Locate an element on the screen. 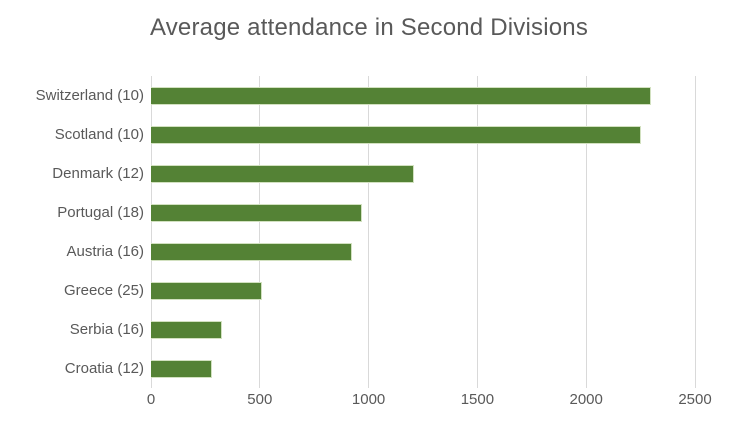 This screenshot has width=738, height=438. x-tick-label: 1000 is located at coordinates (368, 399).